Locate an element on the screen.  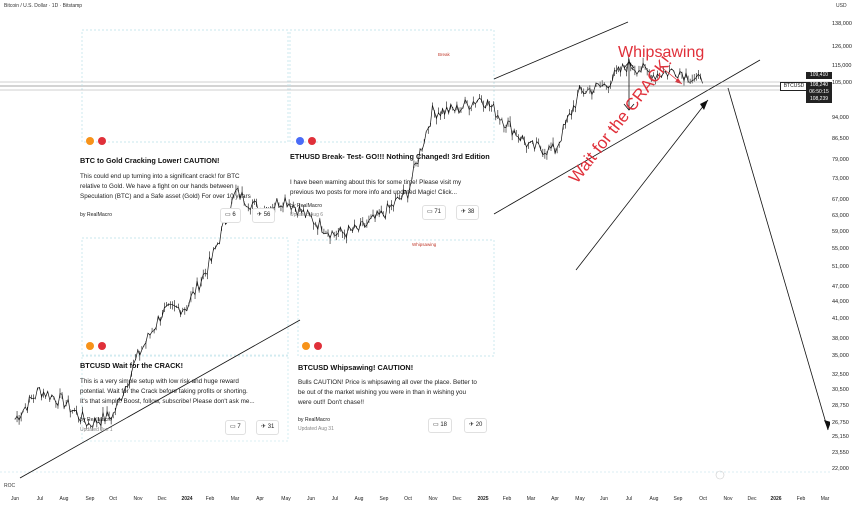
idea4-boosts: ✈ 20 is located at coordinates (476, 425).